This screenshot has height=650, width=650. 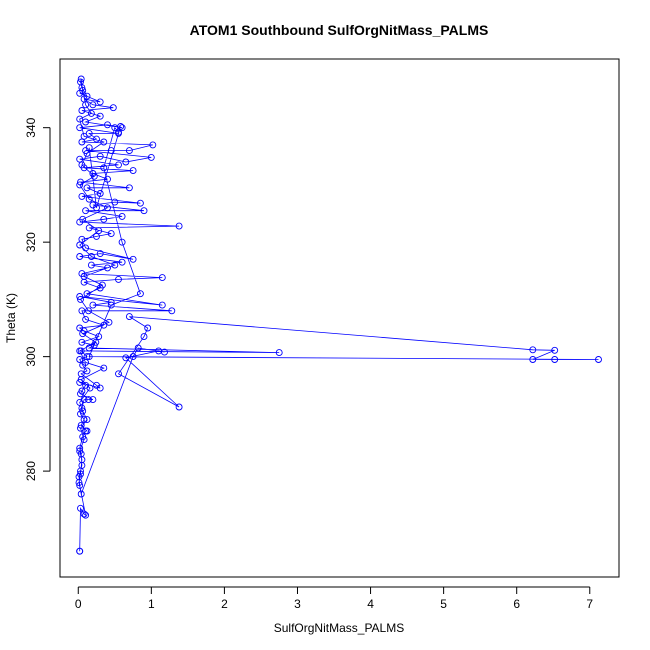 What do you see at coordinates (443, 604) in the screenshot?
I see `x-tick-label: 5` at bounding box center [443, 604].